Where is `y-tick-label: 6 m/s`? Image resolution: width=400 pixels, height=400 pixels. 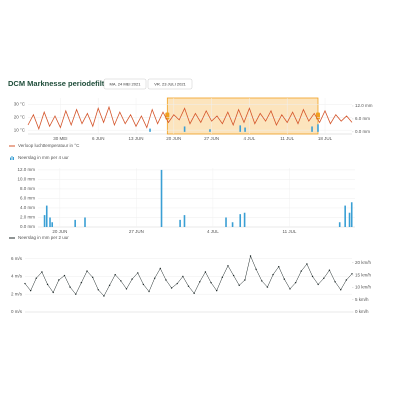
y-tick-label: 6 m/s is located at coordinates (17, 258).